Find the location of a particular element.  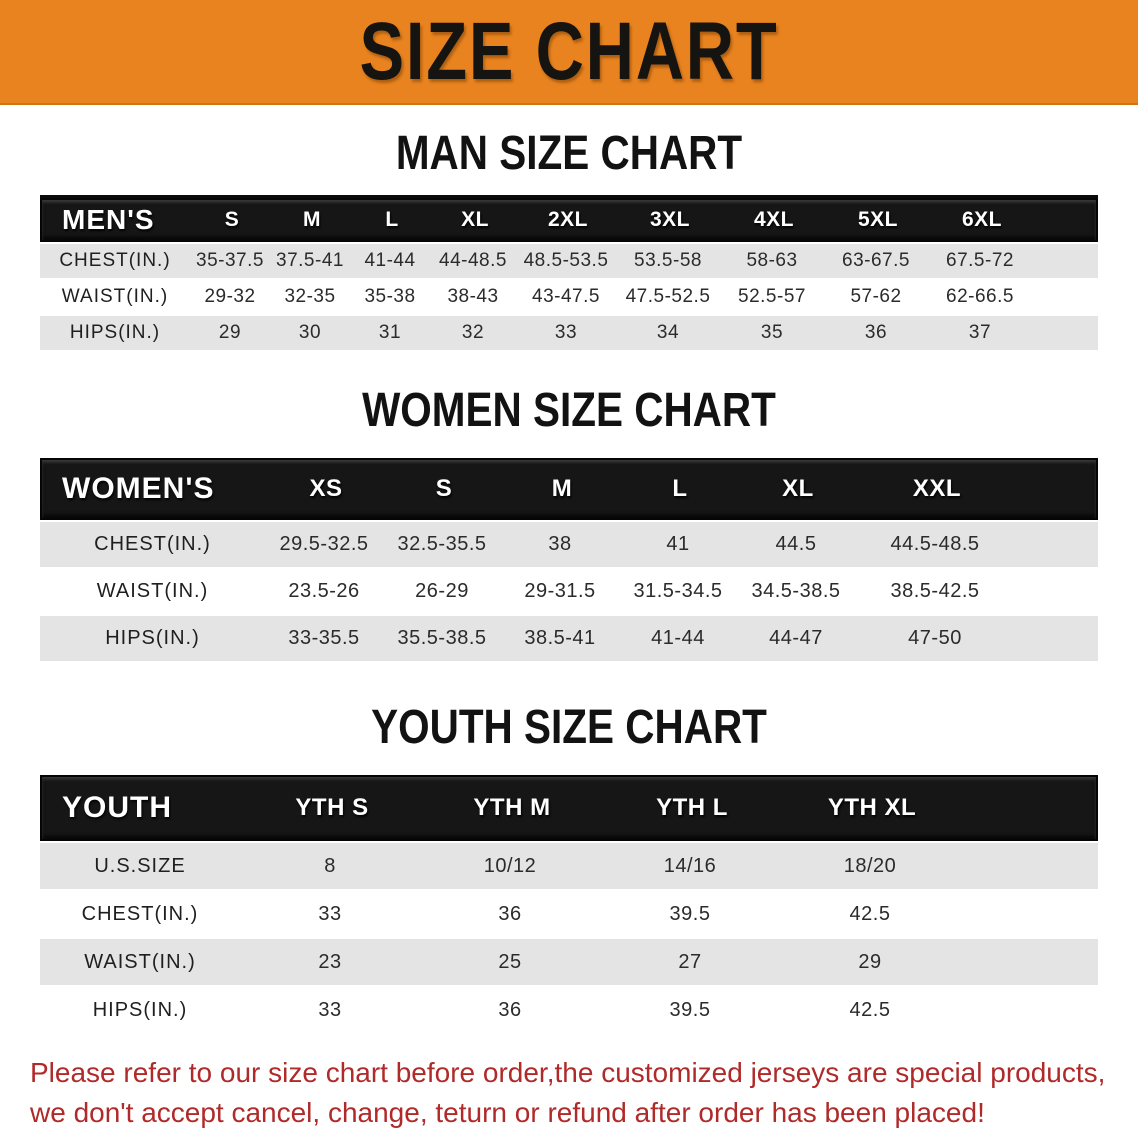

size-value-cell: 31.5-34.5 is located at coordinates (678, 591).